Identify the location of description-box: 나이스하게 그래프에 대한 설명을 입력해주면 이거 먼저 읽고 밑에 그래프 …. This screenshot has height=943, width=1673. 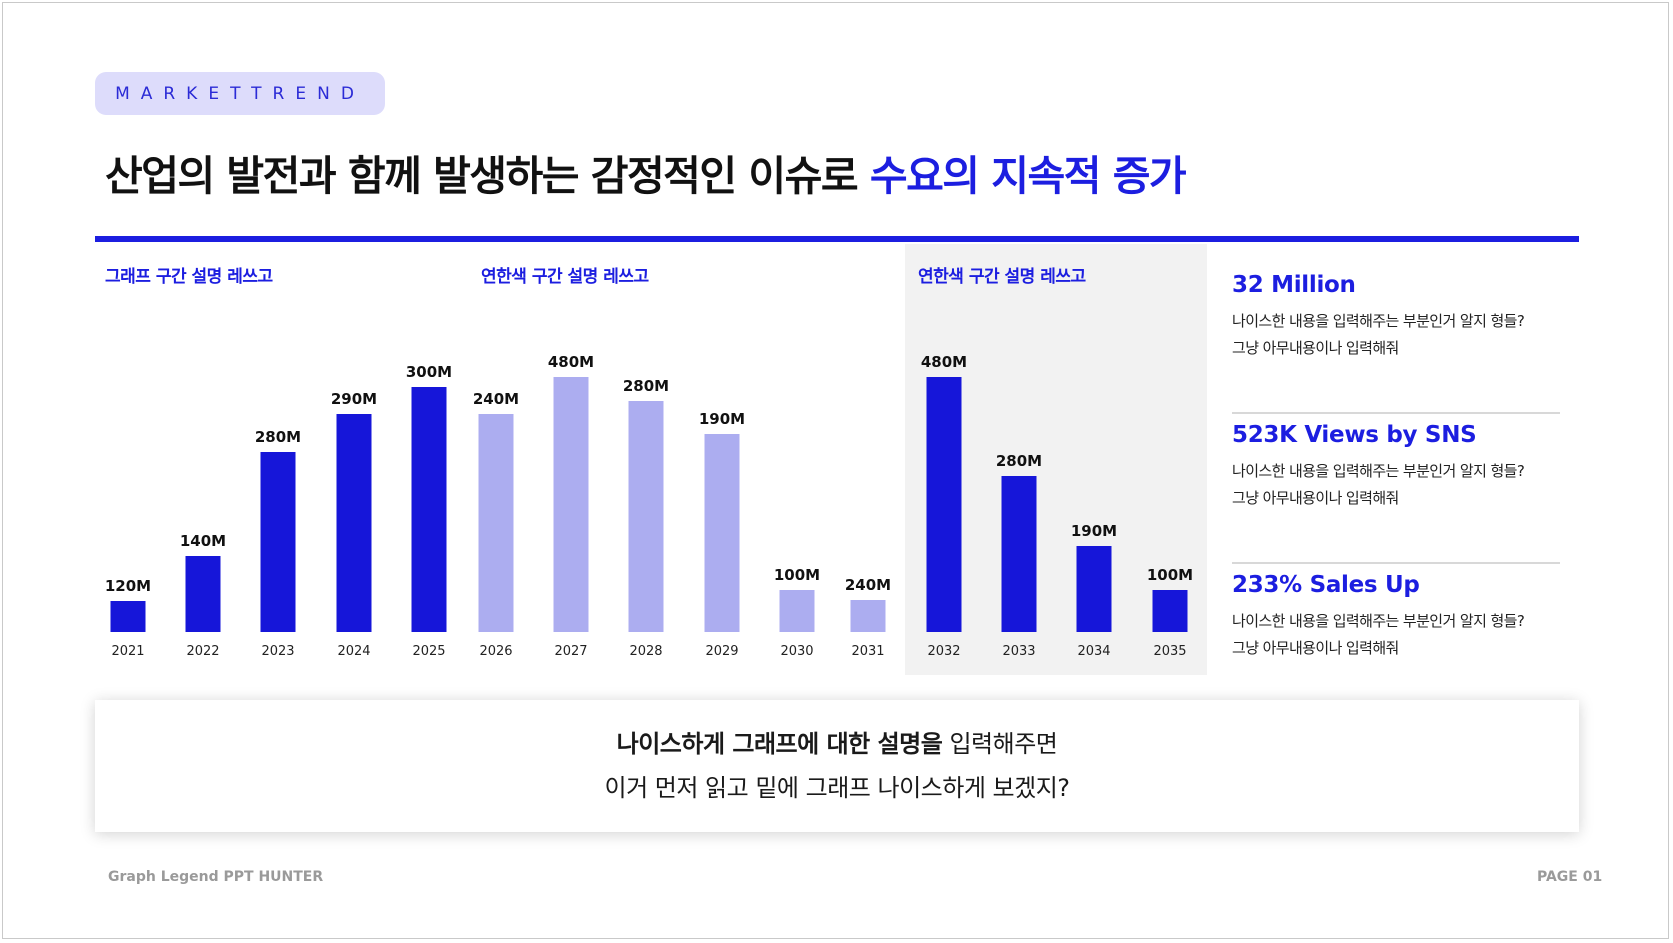
(837, 766).